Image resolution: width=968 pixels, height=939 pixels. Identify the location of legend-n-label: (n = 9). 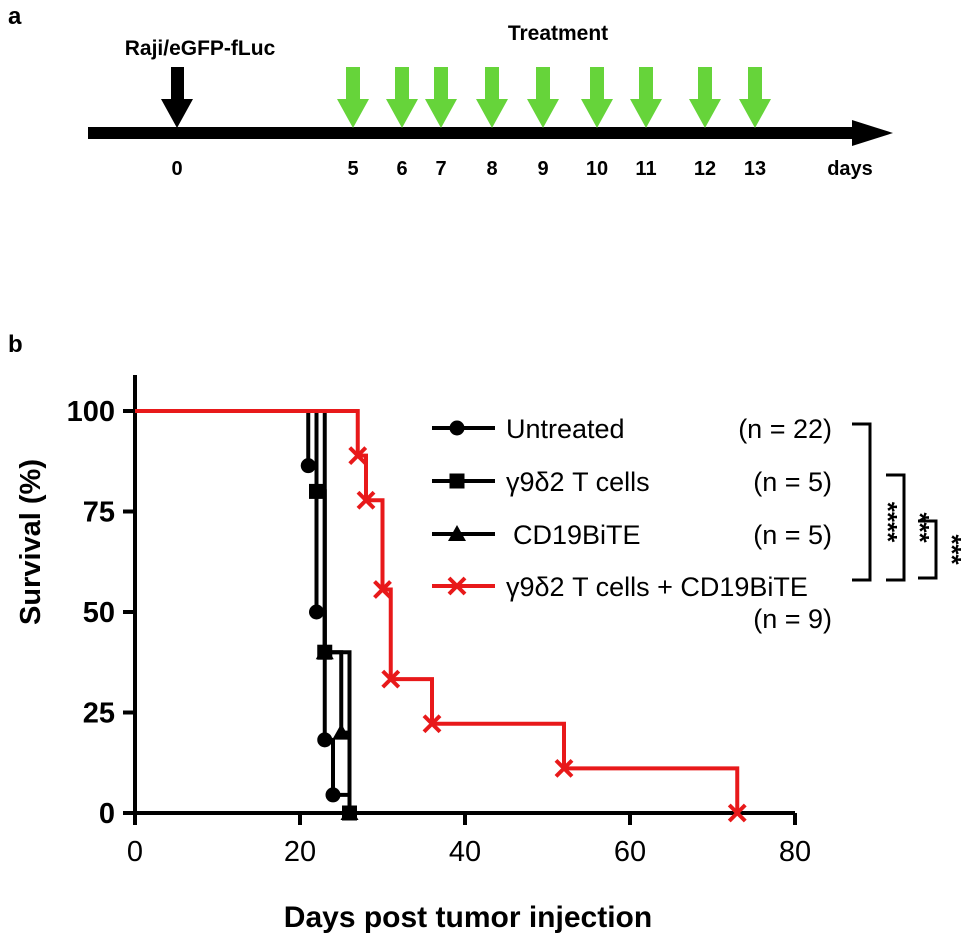
(792, 619).